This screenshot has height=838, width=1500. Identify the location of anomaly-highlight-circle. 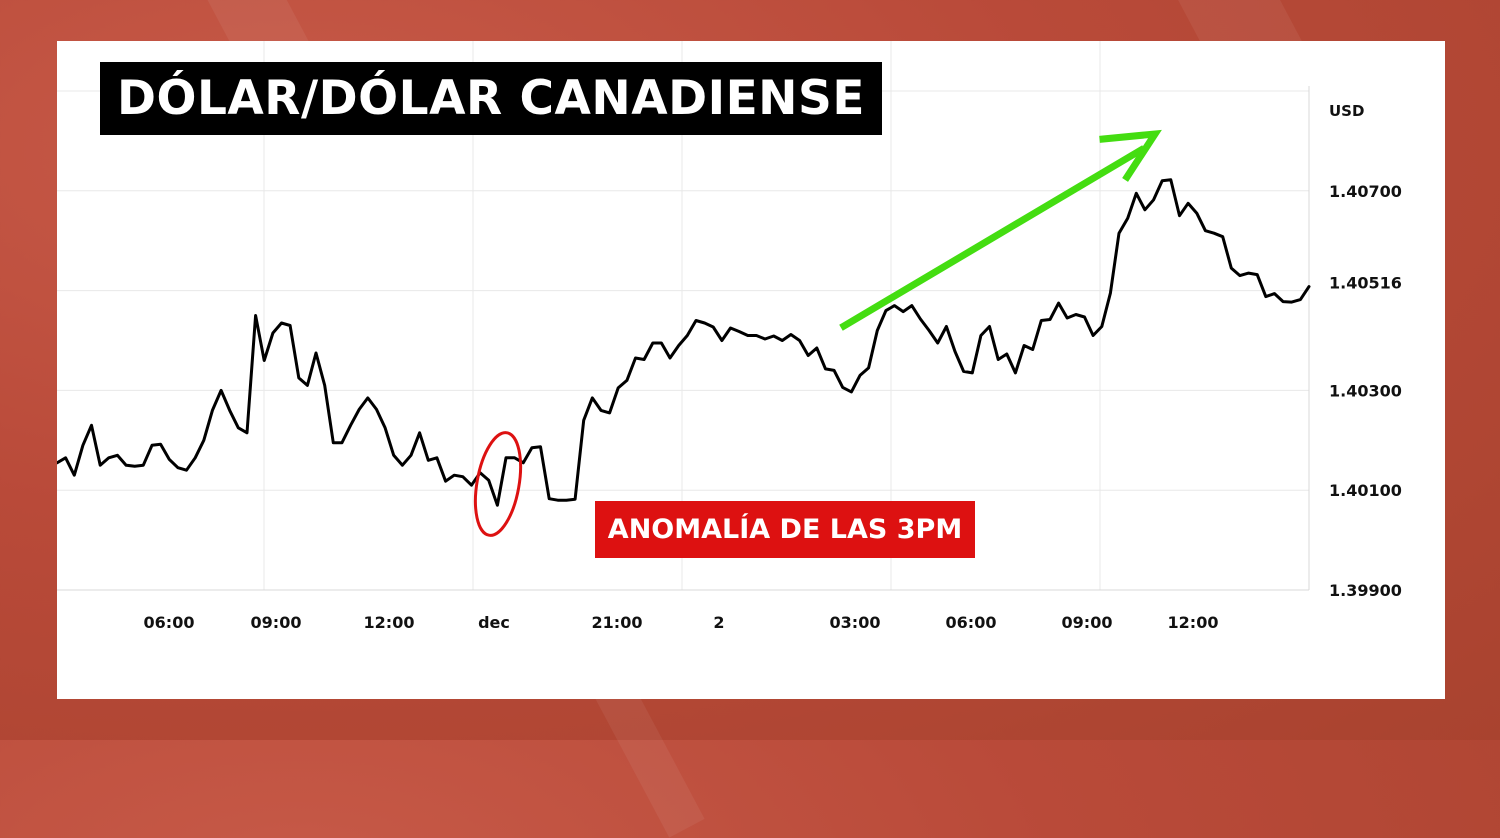
(498, 484).